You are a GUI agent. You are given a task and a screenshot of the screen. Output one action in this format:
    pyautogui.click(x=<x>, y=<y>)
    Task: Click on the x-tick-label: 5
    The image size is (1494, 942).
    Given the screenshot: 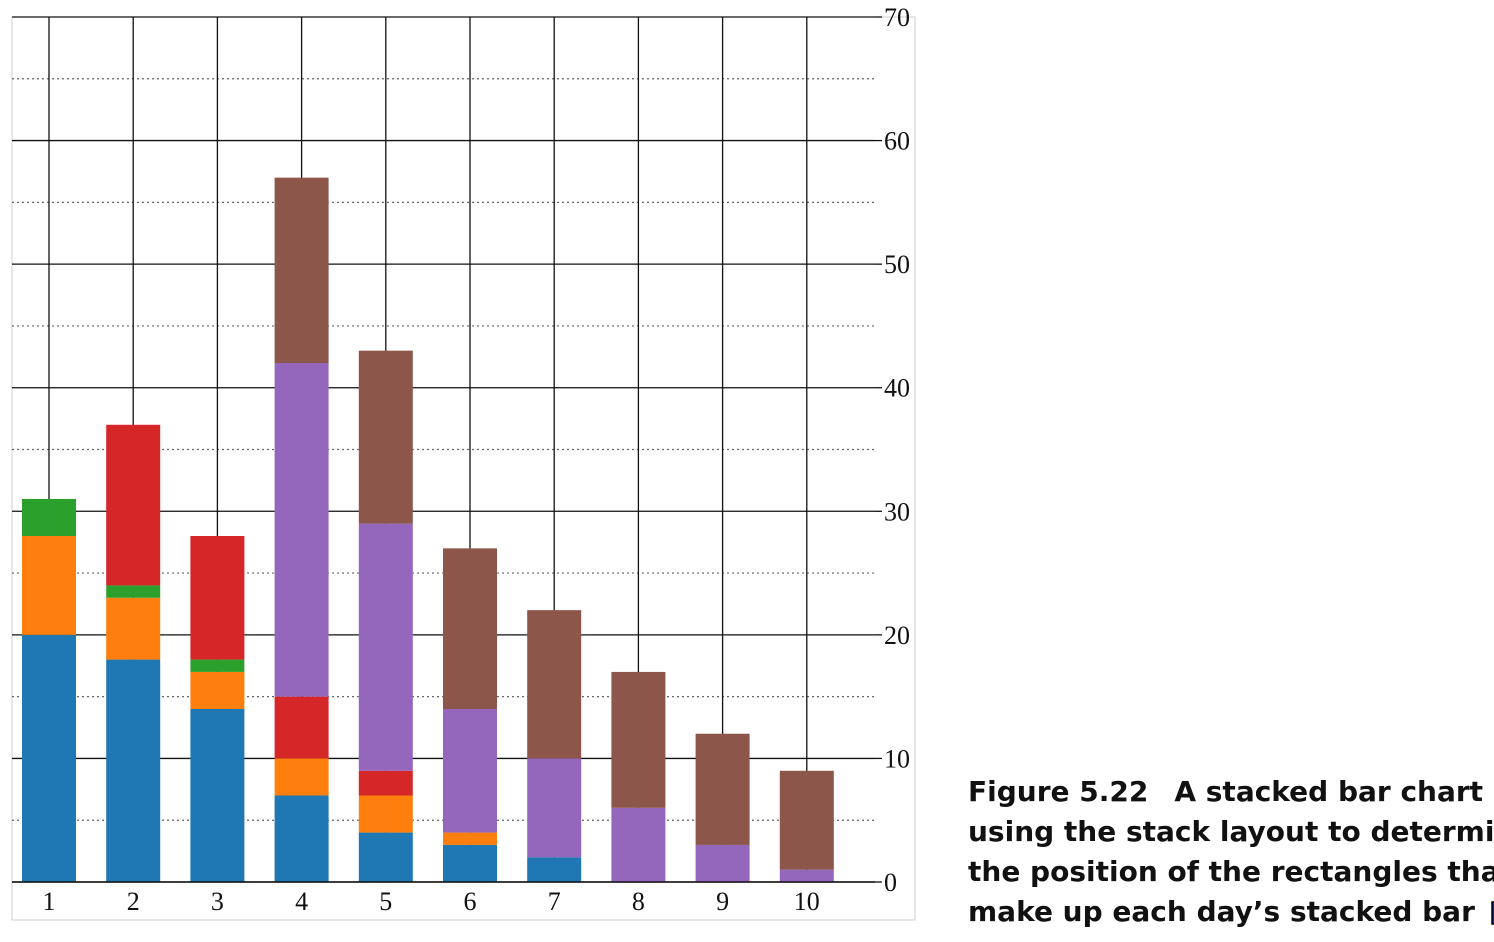 What is the action you would take?
    pyautogui.click(x=385, y=901)
    